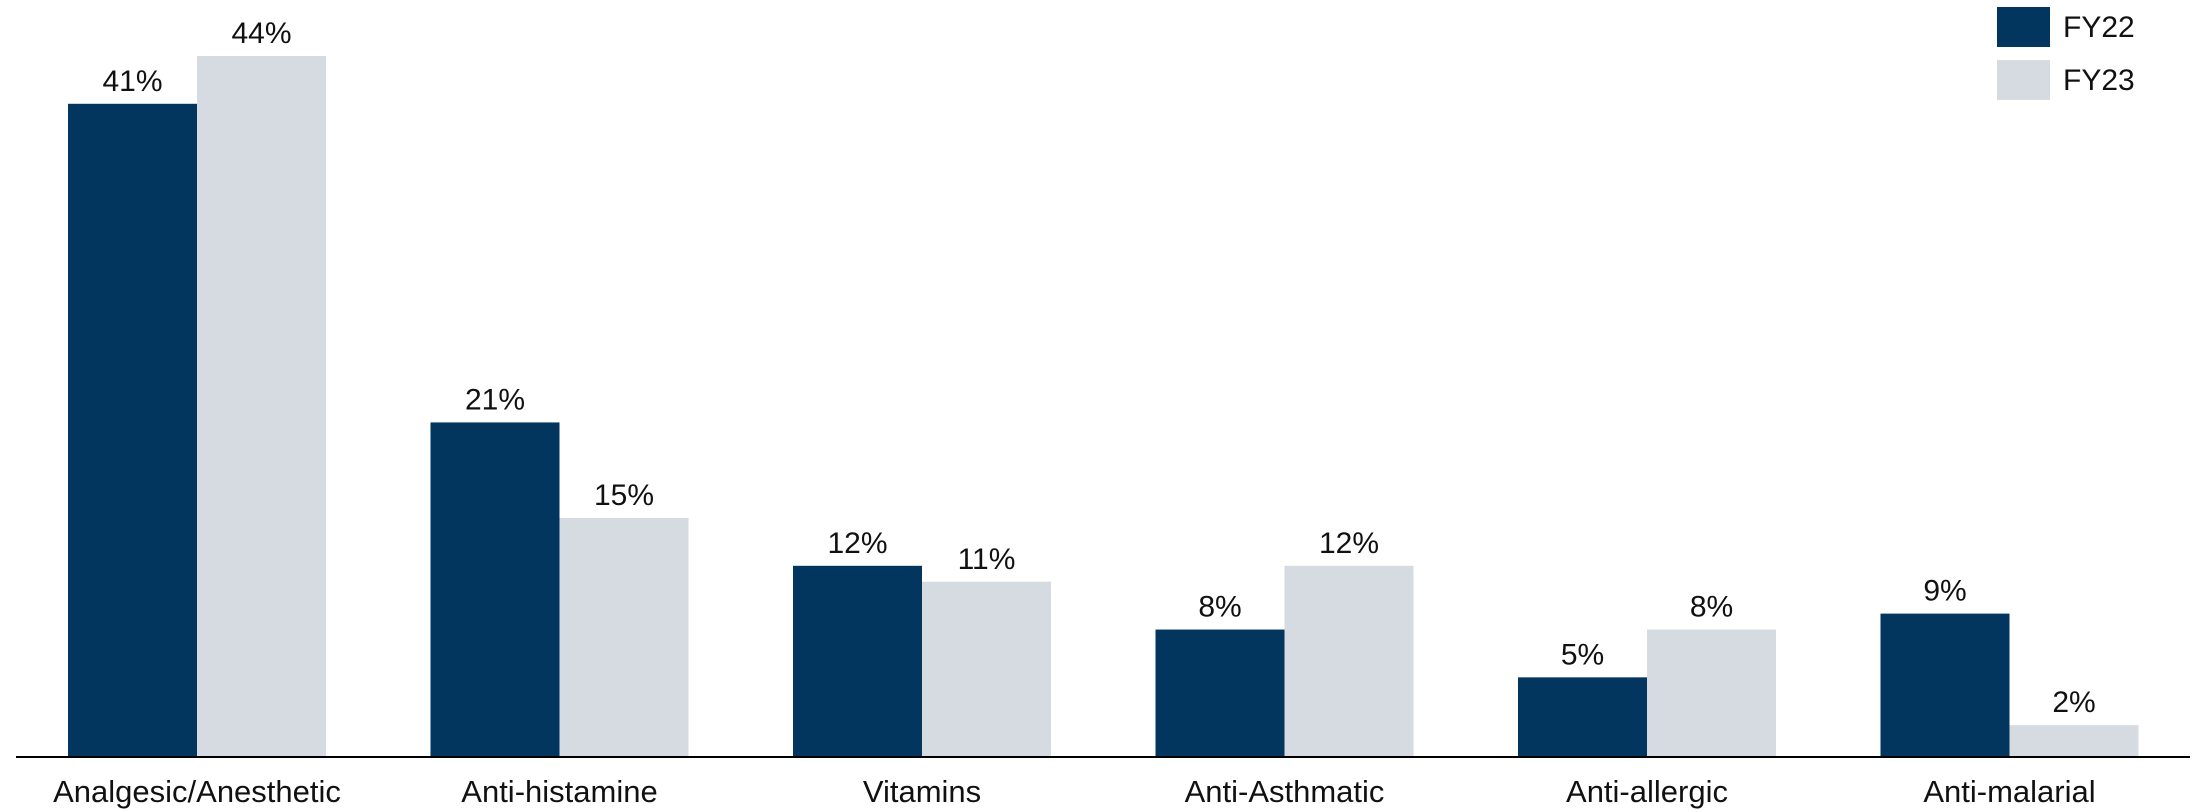  What do you see at coordinates (1582, 654) in the screenshot?
I see `data-label-fy22-4: 5%` at bounding box center [1582, 654].